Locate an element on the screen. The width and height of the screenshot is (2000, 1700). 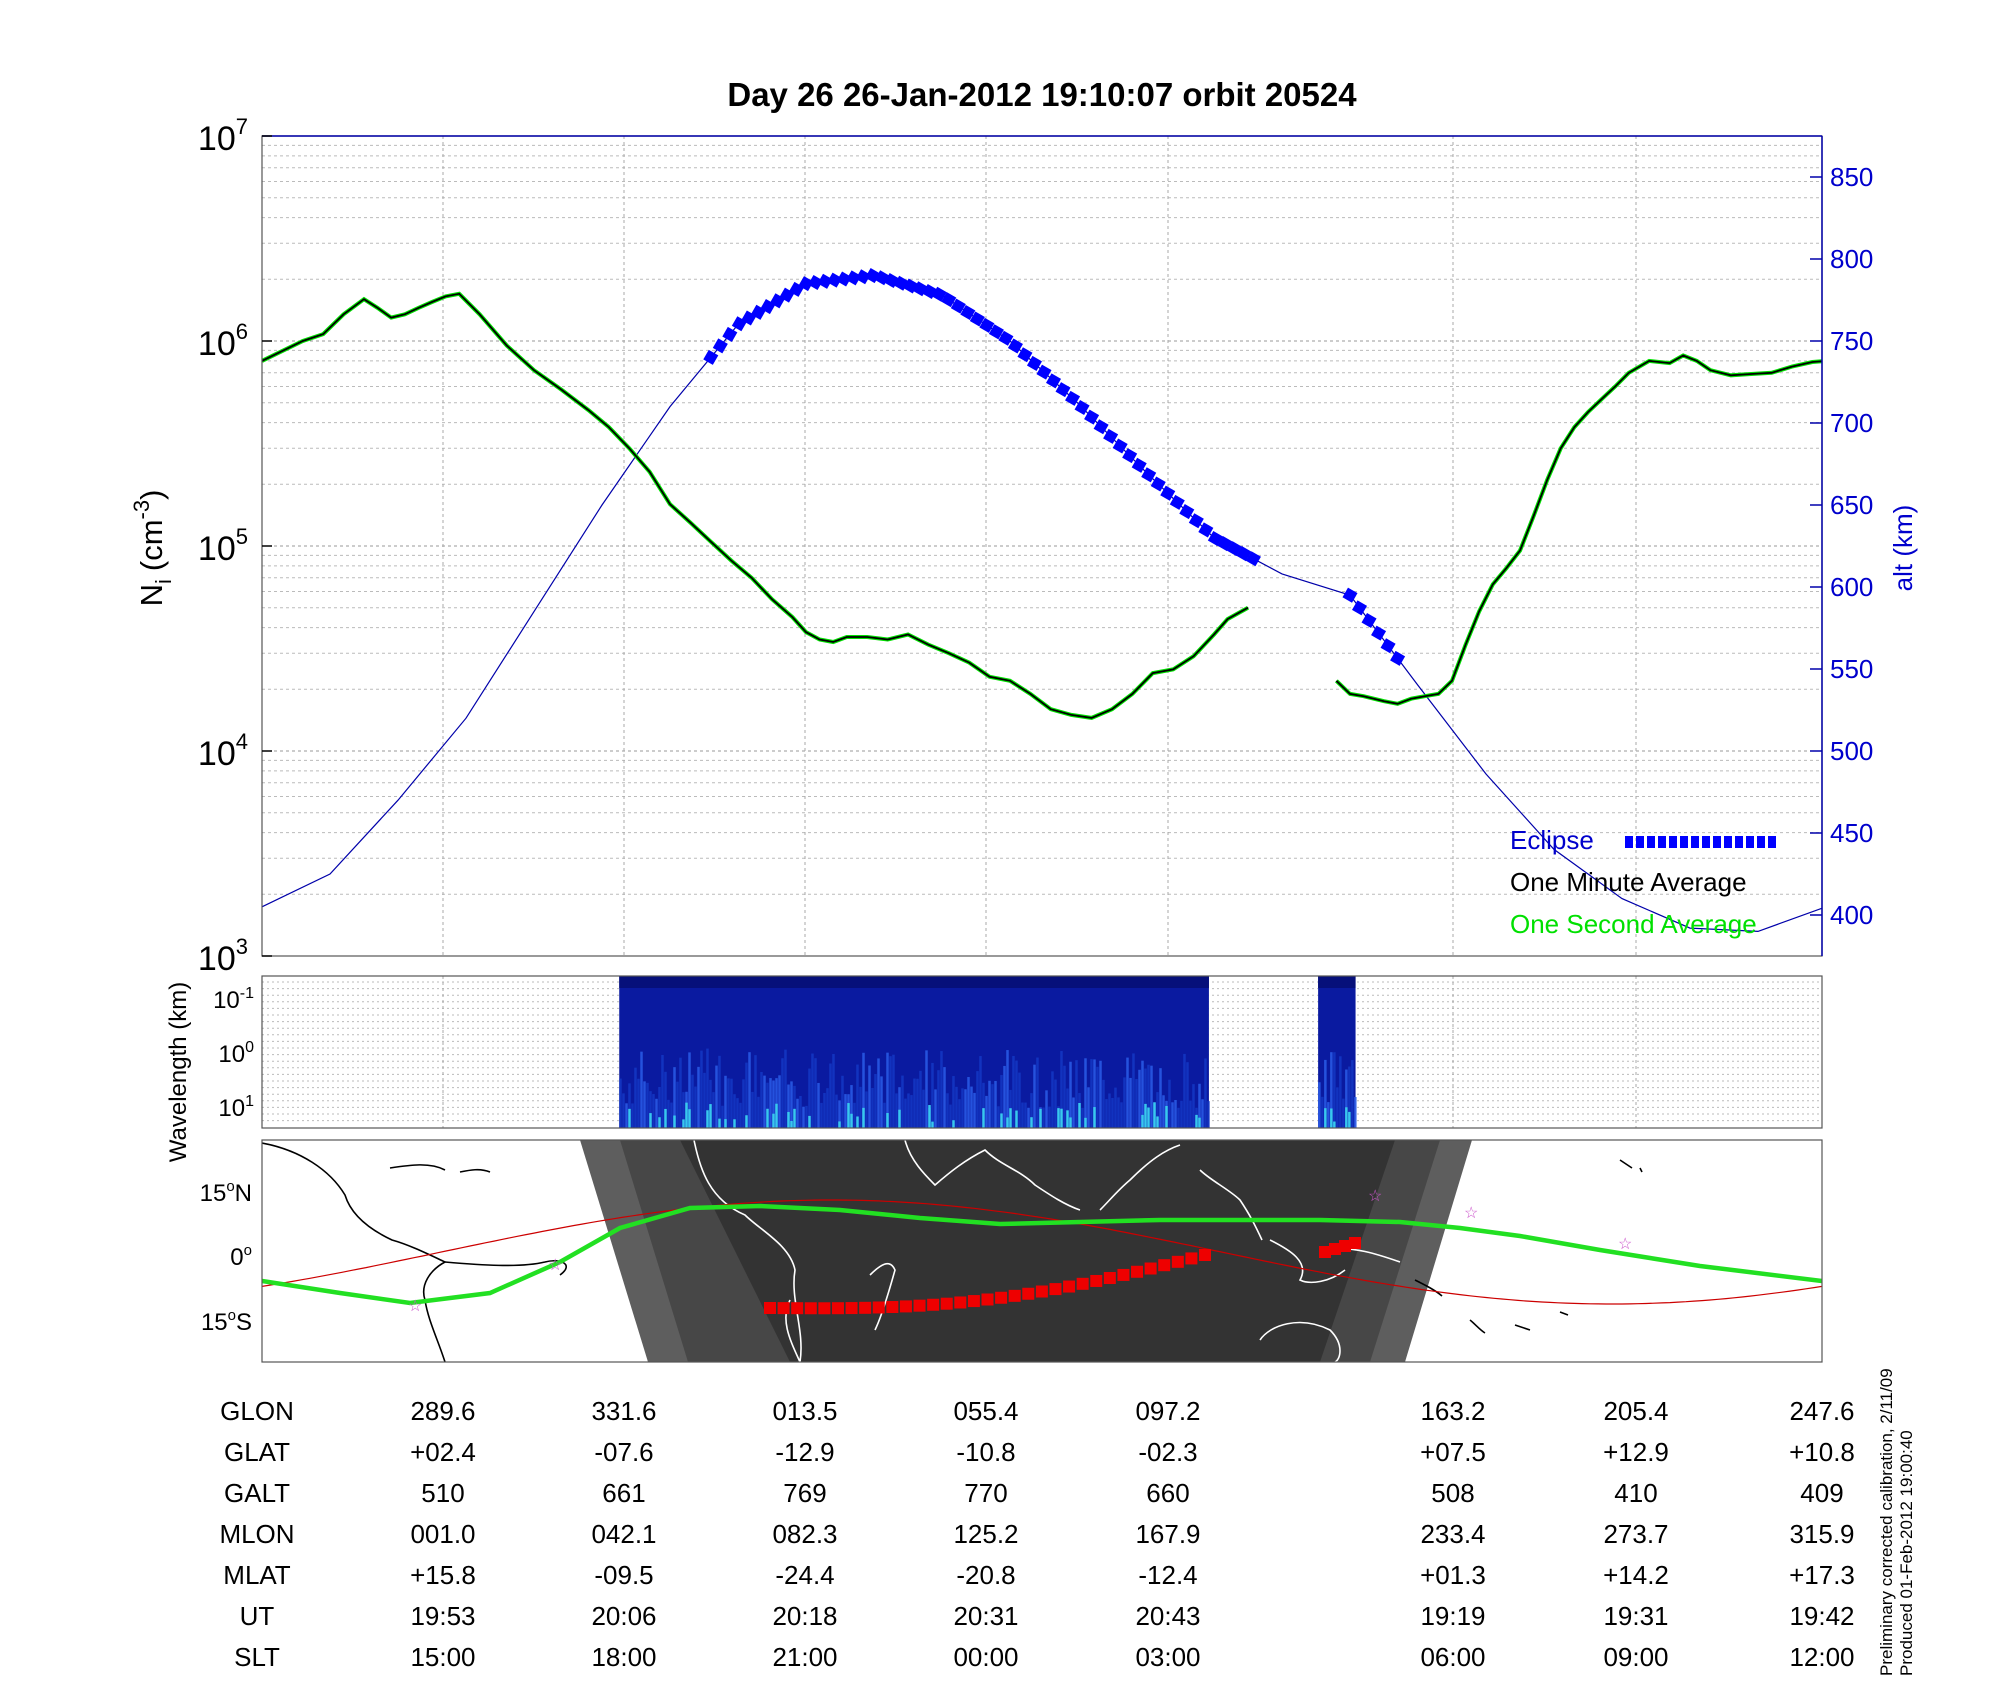
table-row-label: UT is located at coordinates (257, 1616).